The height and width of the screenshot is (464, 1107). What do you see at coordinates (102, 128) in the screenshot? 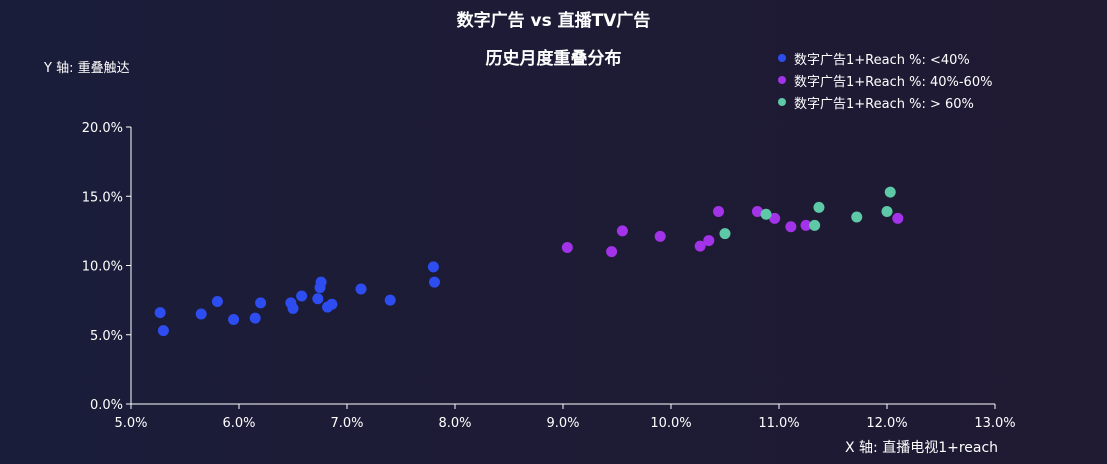
I see `y-tick-label: 20.0%` at bounding box center [102, 128].